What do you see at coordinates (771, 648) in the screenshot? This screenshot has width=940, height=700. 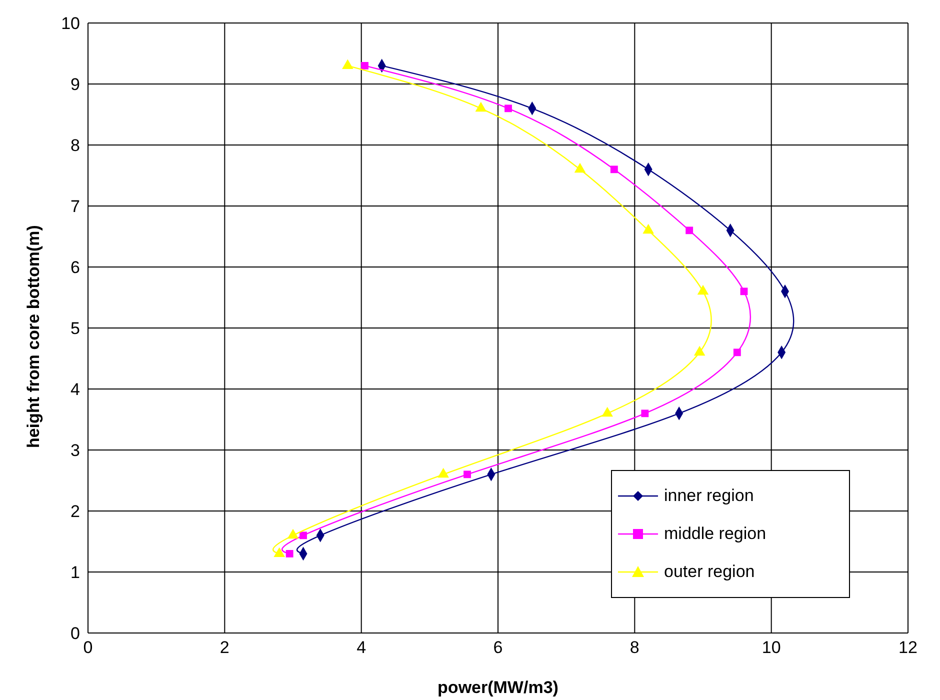 I see `x-tick-label: 10` at bounding box center [771, 648].